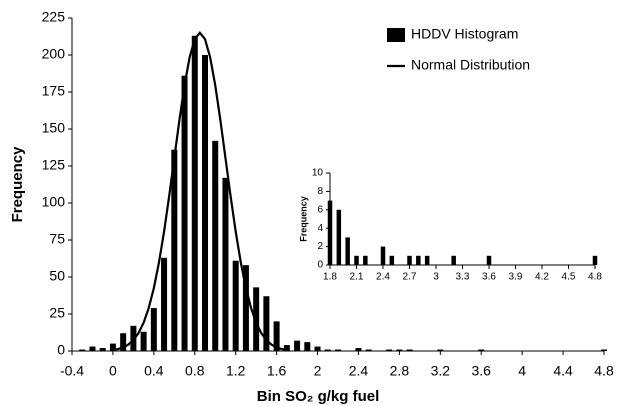 This screenshot has height=406, width=619. What do you see at coordinates (320, 209) in the screenshot?
I see `y-tick-label: 6` at bounding box center [320, 209].